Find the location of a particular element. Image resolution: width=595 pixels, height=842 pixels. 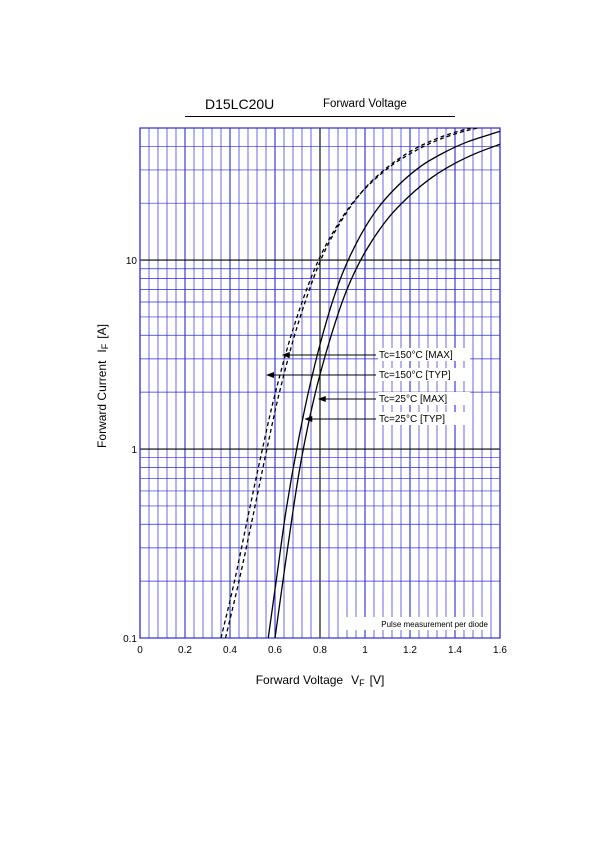

x-tick-label: 0.2 is located at coordinates (185, 650).